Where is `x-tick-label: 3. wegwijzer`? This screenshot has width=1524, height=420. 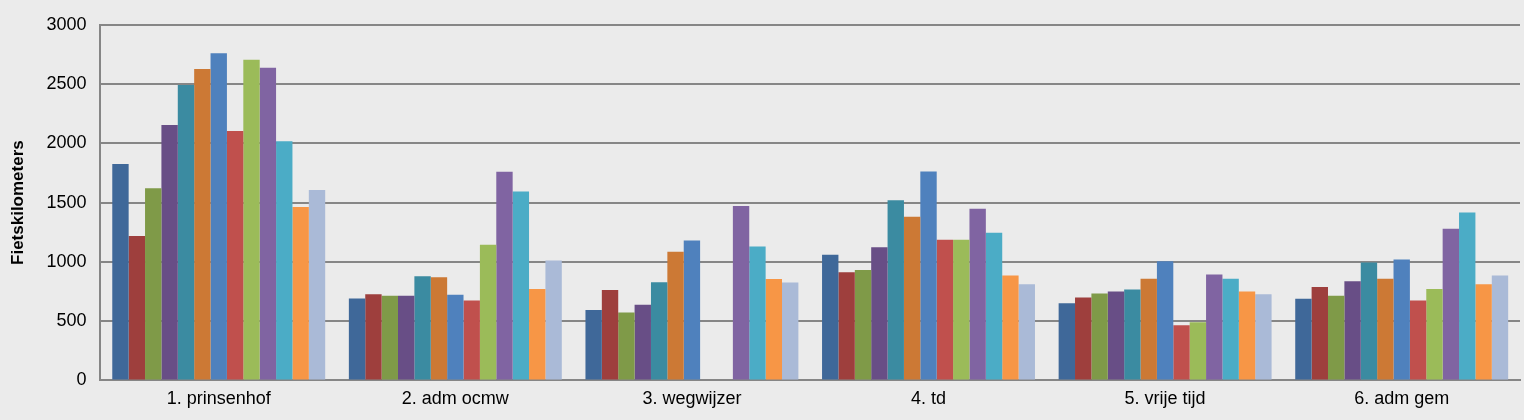
x-tick-label: 3. wegwijzer is located at coordinates (692, 398).